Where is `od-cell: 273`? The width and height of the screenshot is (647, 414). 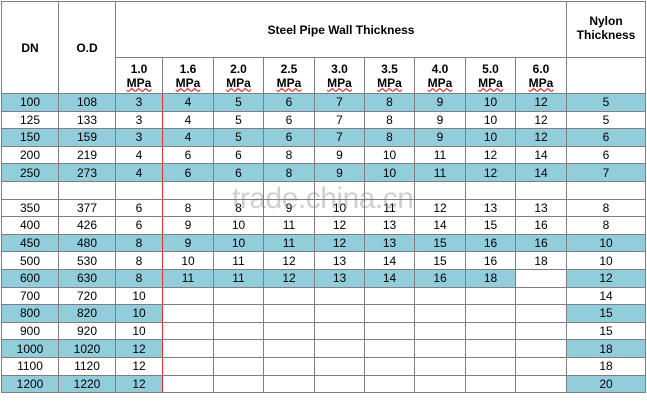 od-cell: 273 is located at coordinates (87, 172).